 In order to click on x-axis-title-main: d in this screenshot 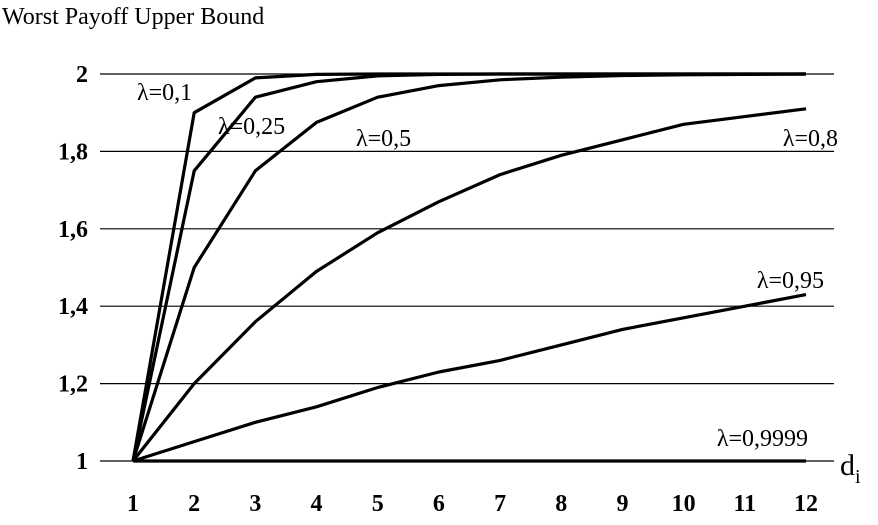, I will do `click(847, 465)`.